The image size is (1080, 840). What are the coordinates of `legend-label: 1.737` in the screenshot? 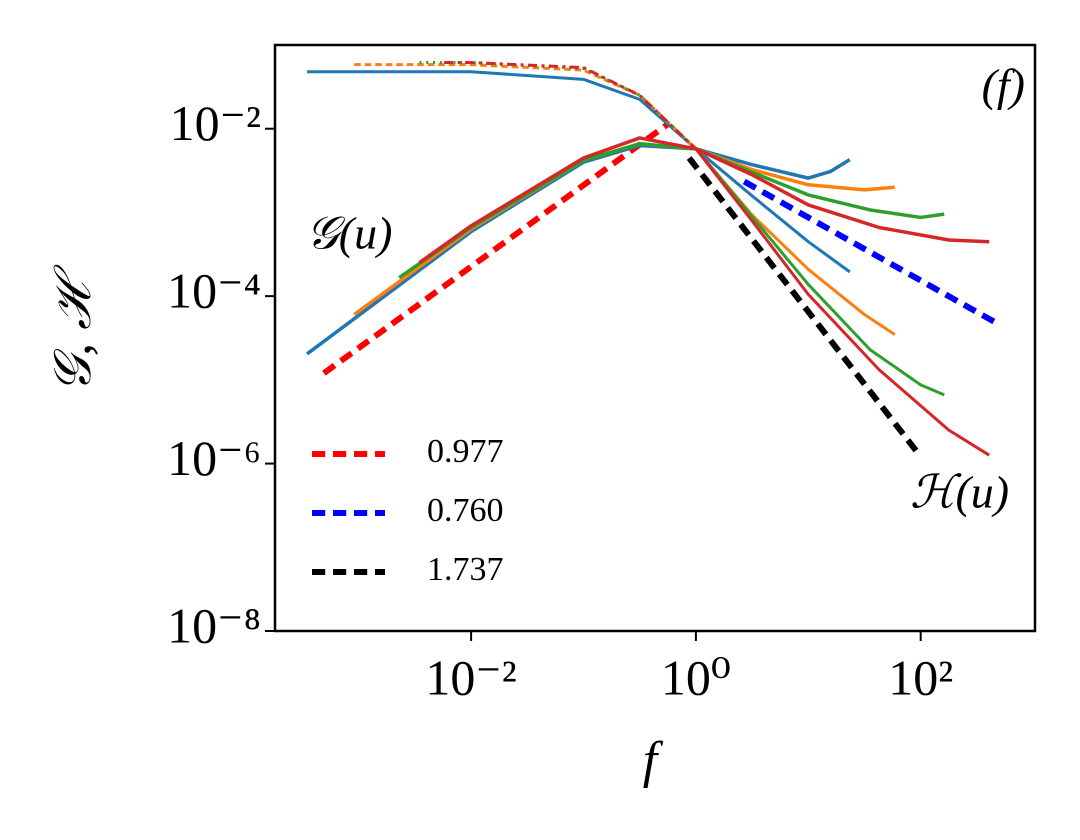 It's located at (465, 569).